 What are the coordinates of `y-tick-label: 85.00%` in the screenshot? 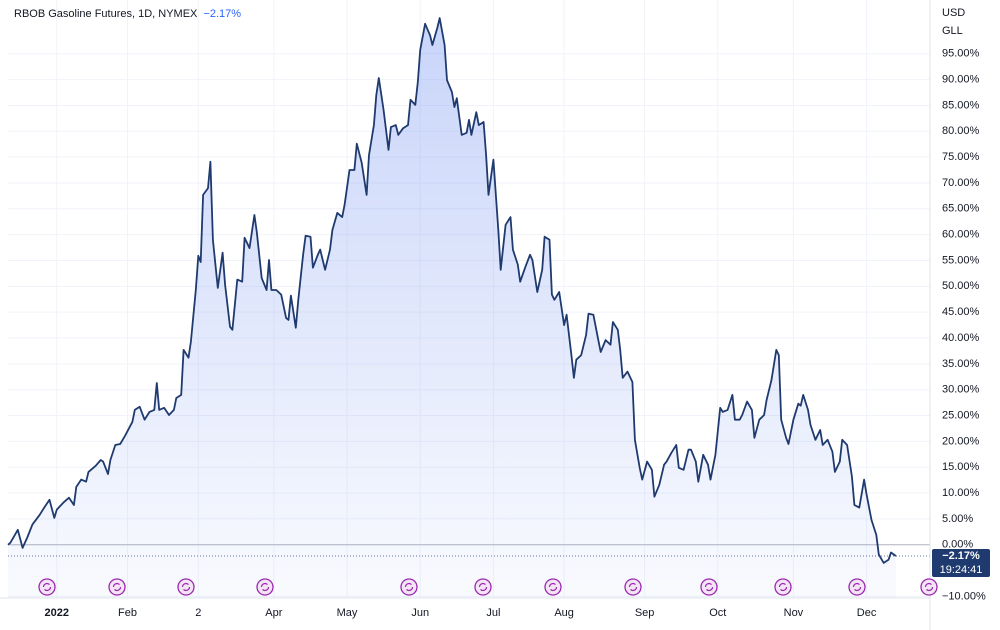 It's located at (961, 105).